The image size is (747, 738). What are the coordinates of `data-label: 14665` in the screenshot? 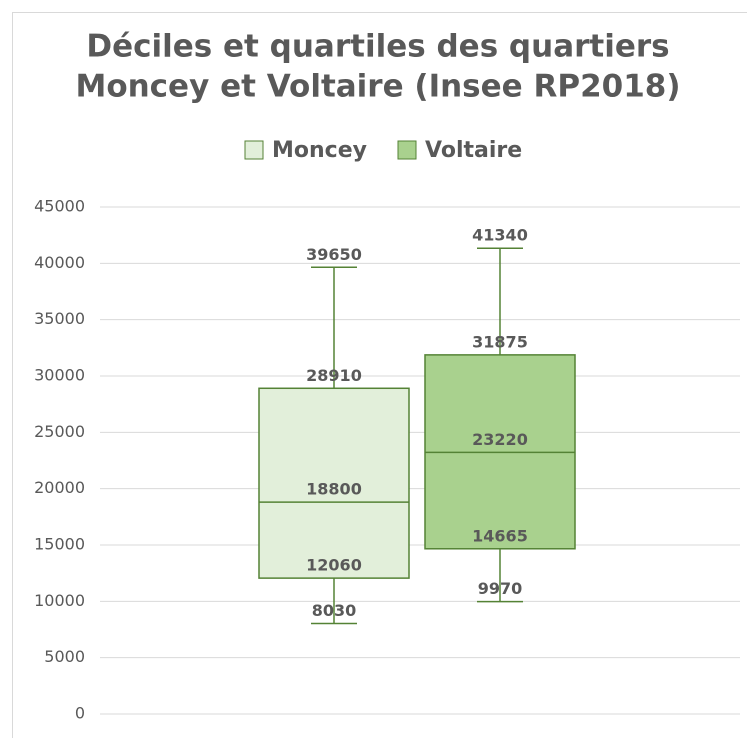 It's located at (500, 535).